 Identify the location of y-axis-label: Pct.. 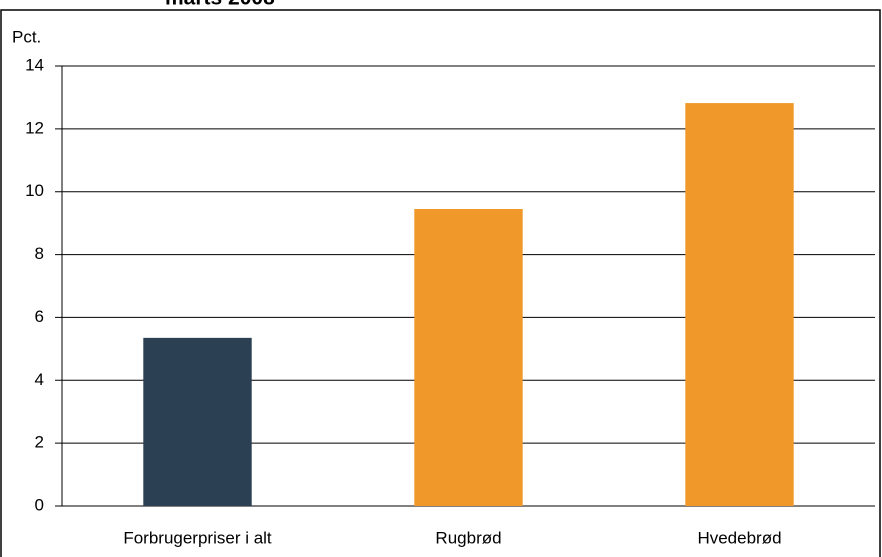
(26, 36).